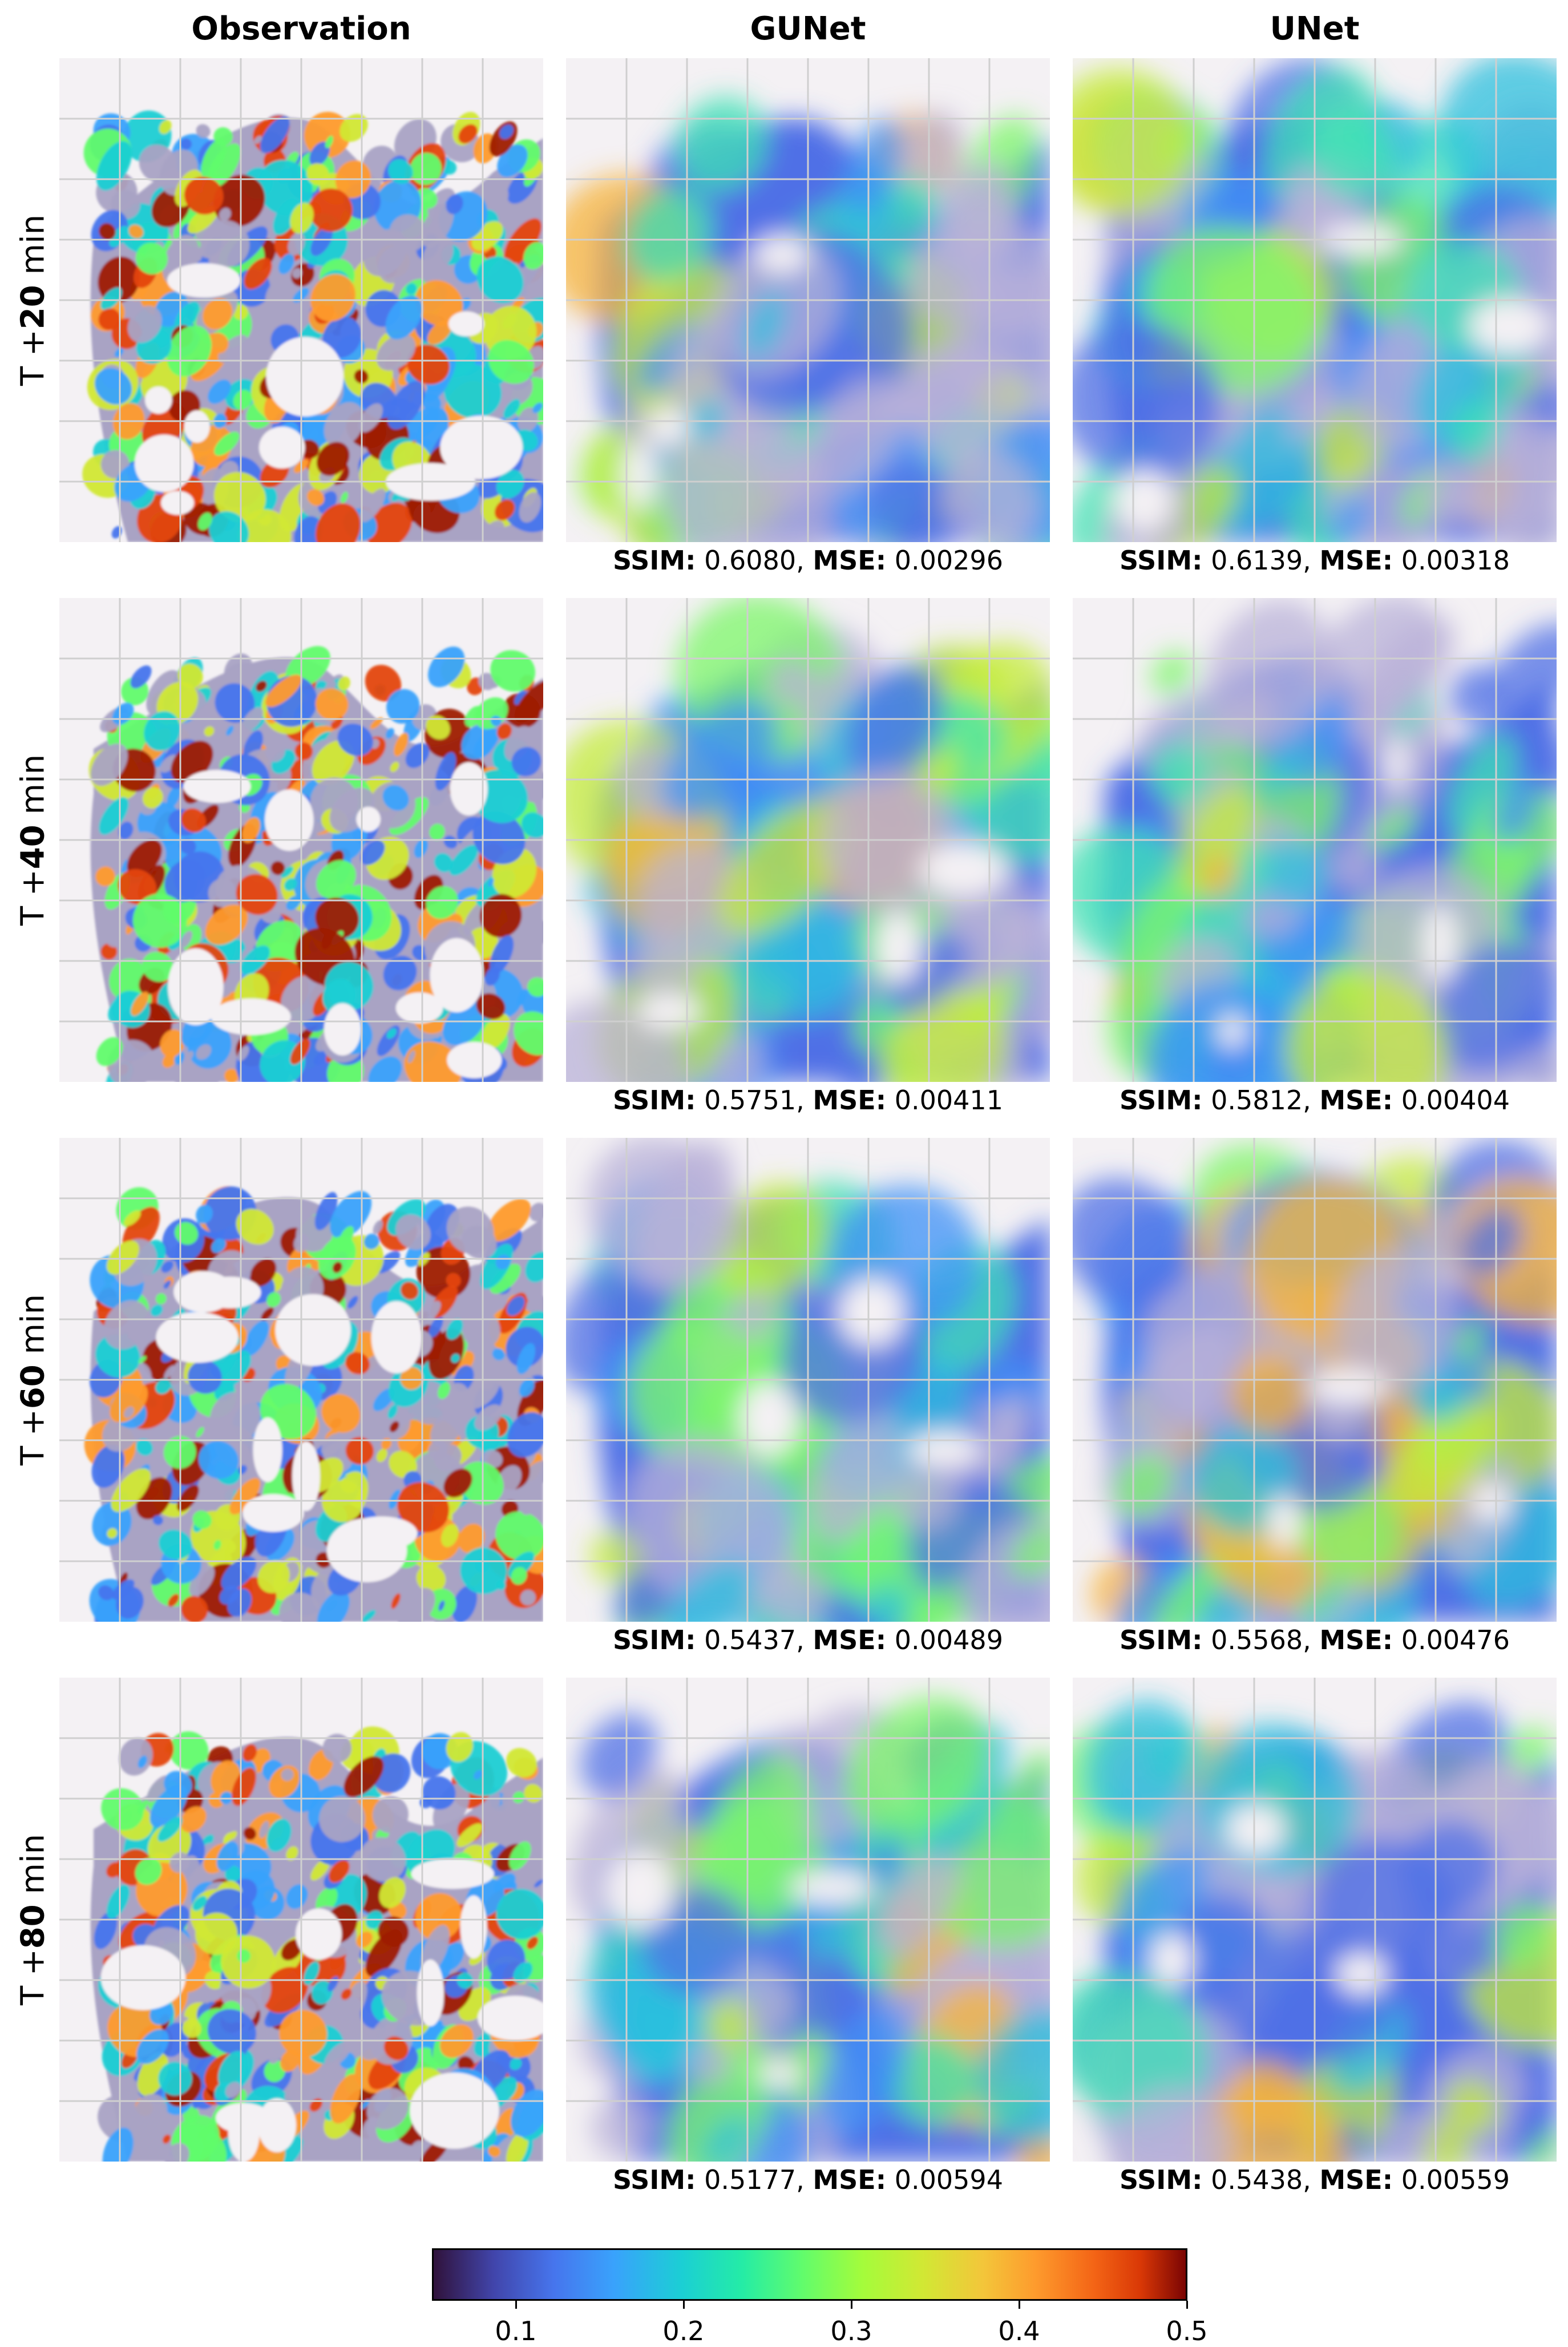 This screenshot has height=2347, width=1568. I want to click on row-label-t40: T +40 min, so click(33, 840).